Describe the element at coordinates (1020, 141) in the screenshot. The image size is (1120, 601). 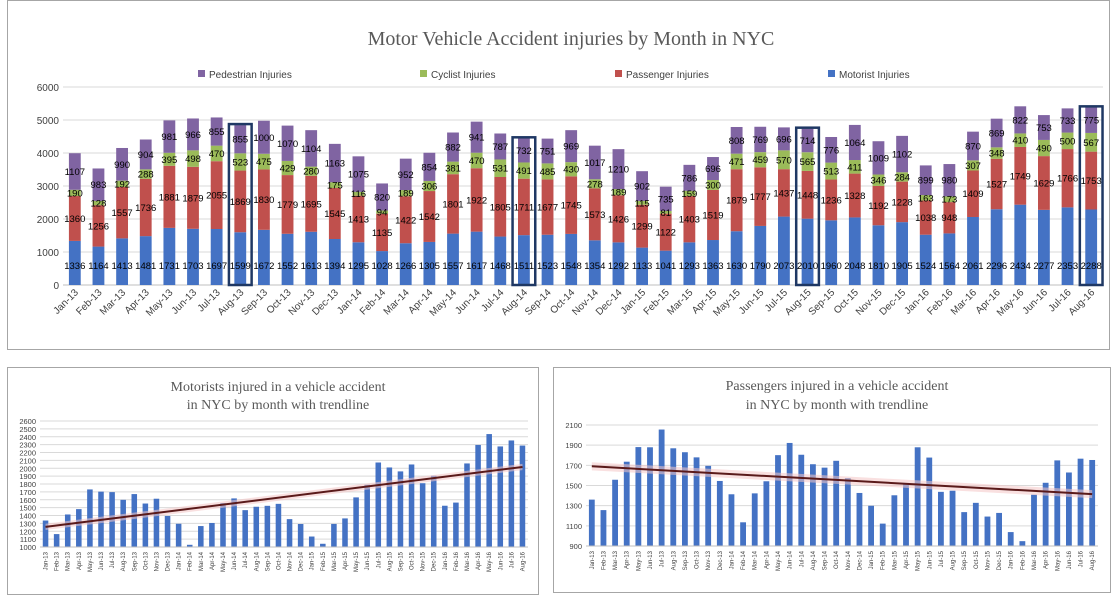
I see `cyclist-injuries-data-label: 410` at that location.